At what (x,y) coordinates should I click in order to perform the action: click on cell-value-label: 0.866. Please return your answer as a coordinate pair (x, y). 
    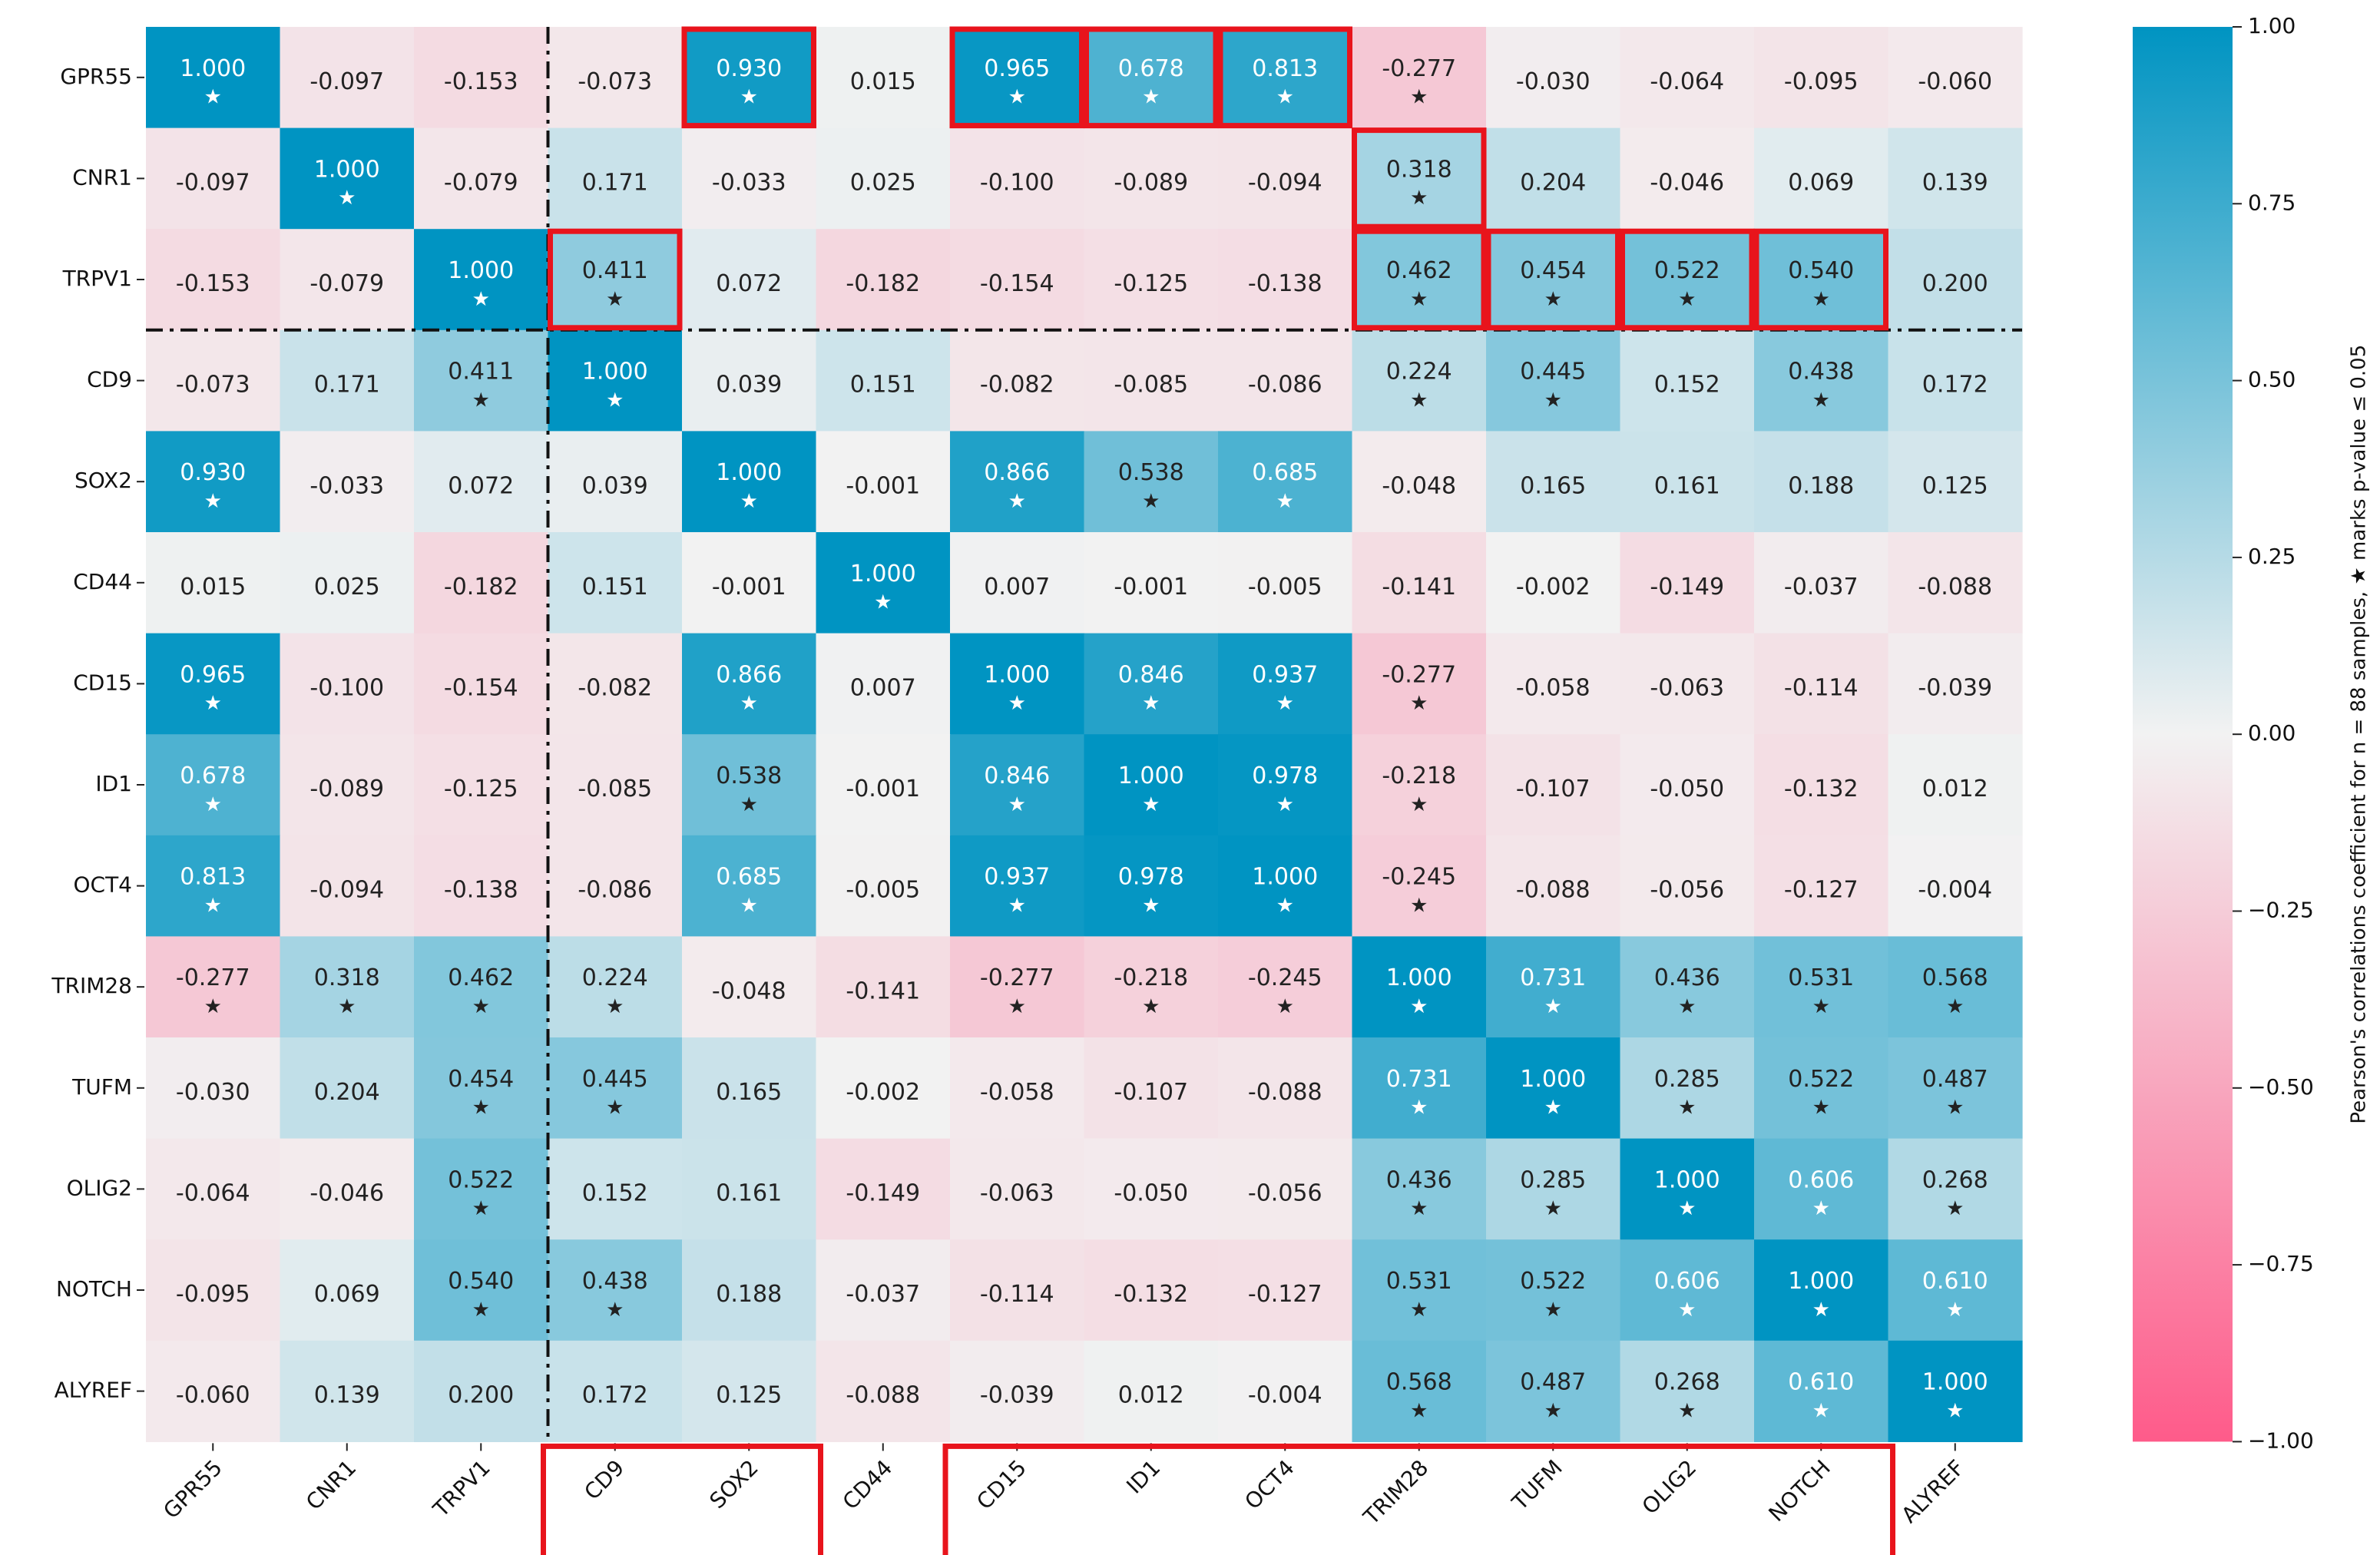
    Looking at the image, I should click on (1017, 473).